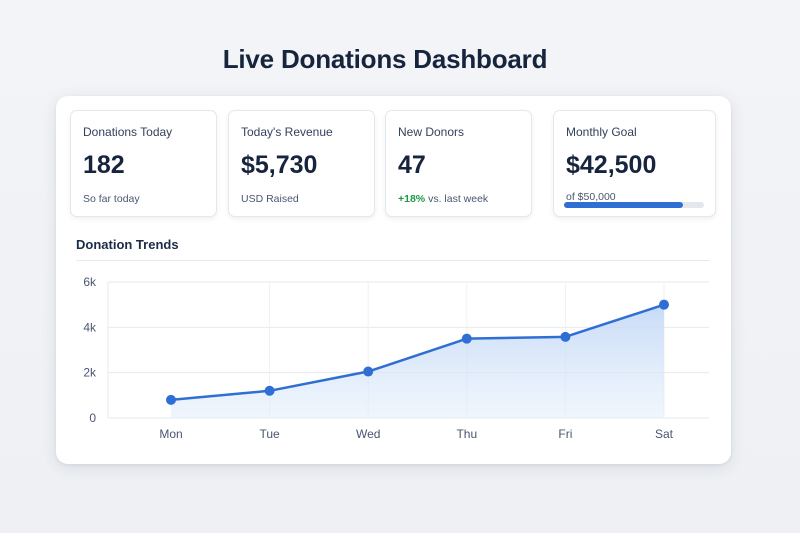 The height and width of the screenshot is (533, 800). Describe the element at coordinates (104, 165) in the screenshot. I see `card-value: 182` at that location.